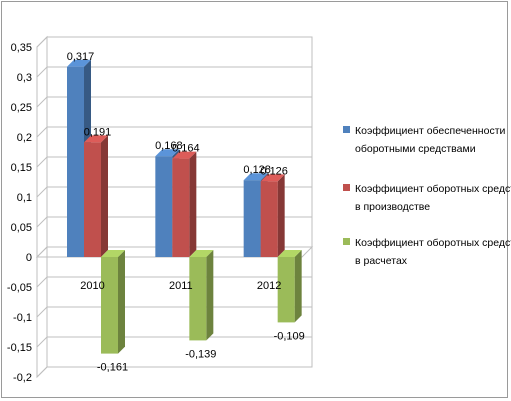 The image size is (511, 401). I want to click on y-tick-label: 0,35, so click(21, 48).